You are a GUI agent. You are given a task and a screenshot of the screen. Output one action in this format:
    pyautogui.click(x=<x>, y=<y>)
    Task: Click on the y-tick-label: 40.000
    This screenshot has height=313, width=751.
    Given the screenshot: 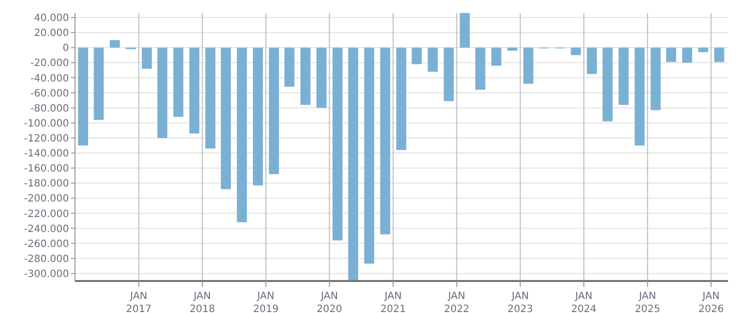 What is the action you would take?
    pyautogui.click(x=51, y=18)
    